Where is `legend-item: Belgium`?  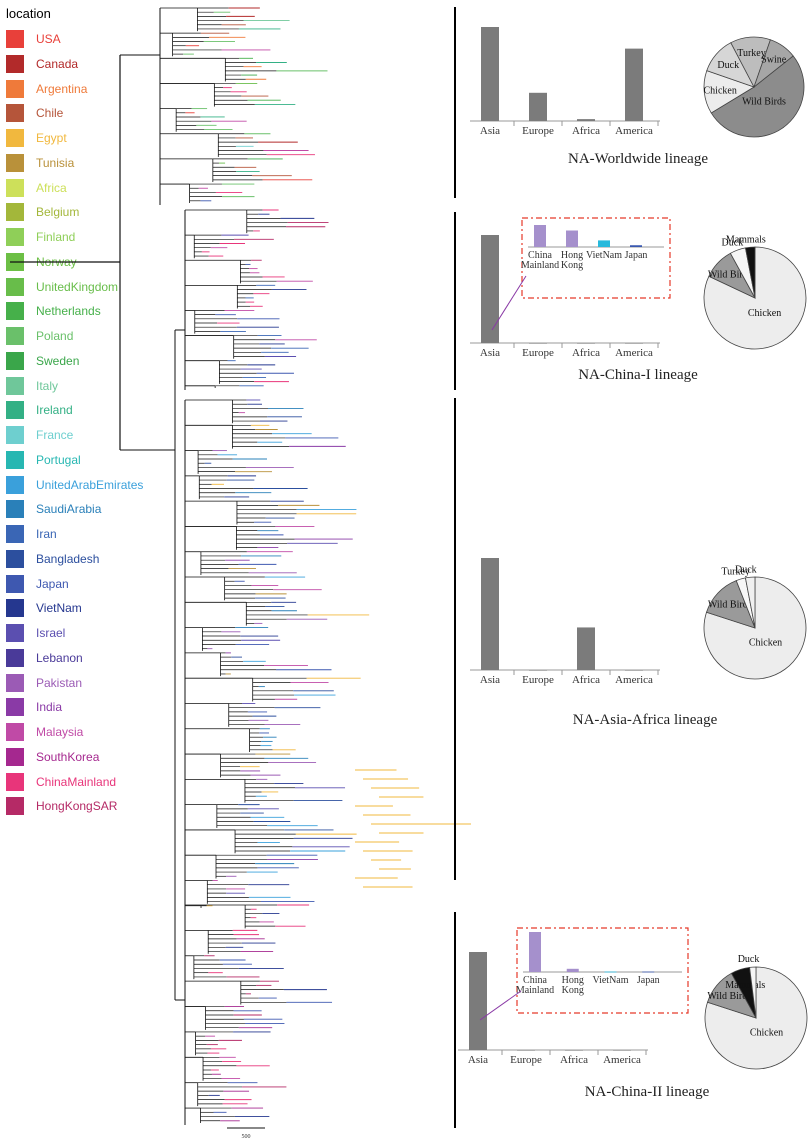 legend-item: Belgium is located at coordinates (81, 212).